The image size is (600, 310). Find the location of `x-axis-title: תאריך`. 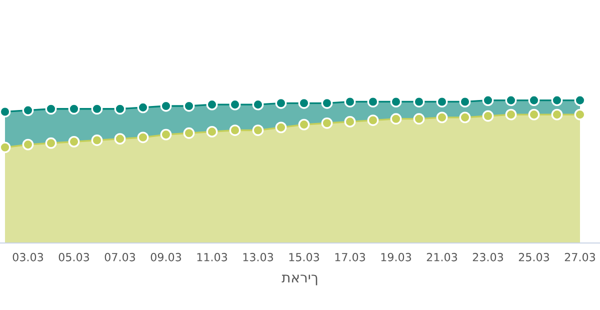

x-axis-title: תאריך is located at coordinates (300, 280).